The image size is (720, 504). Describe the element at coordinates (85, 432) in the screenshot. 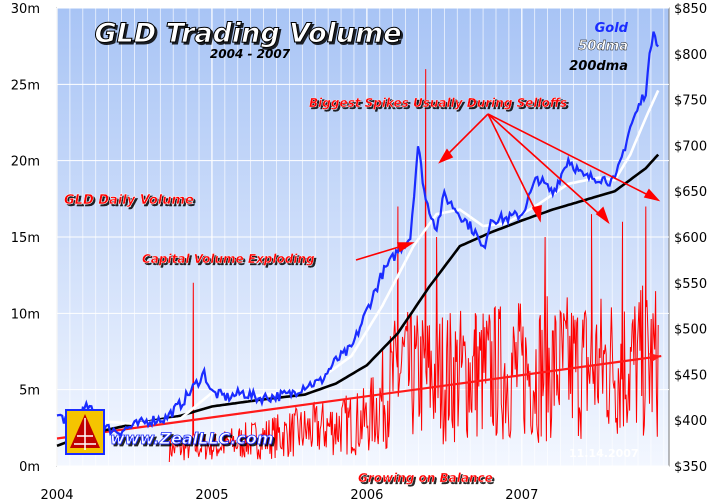

I see `zeal-logo` at that location.